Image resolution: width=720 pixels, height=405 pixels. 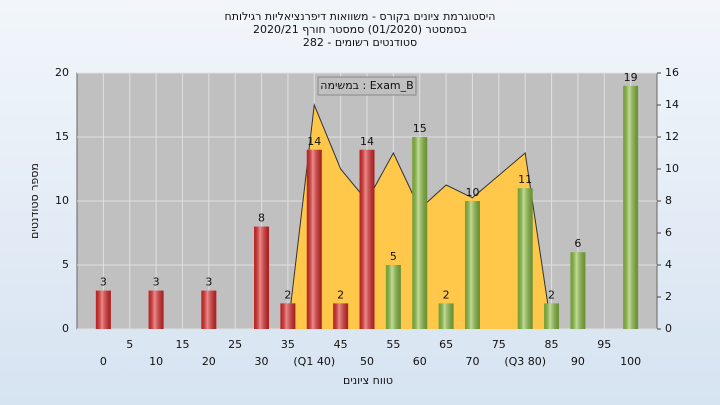 What do you see at coordinates (631, 77) in the screenshot?
I see `data-label: 19` at bounding box center [631, 77].